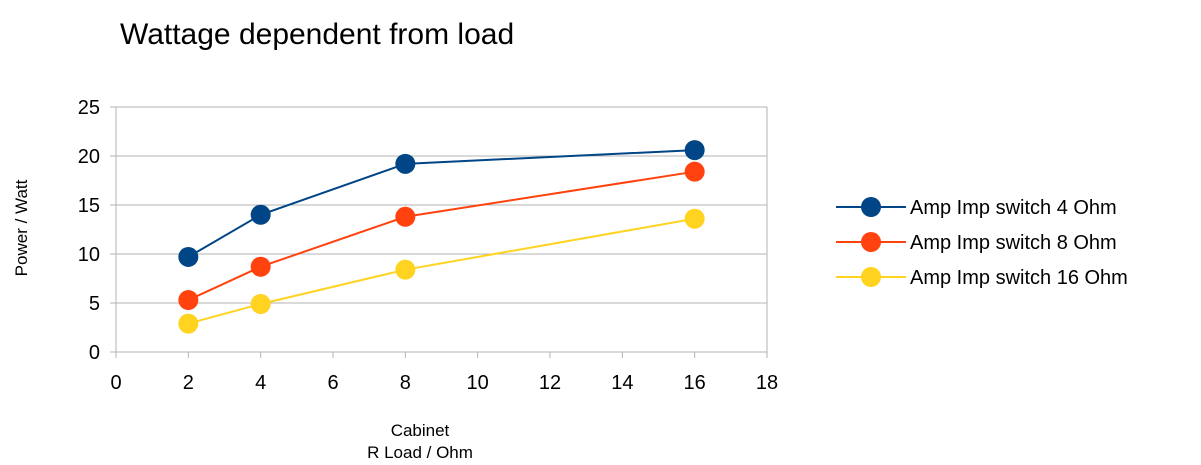  I want to click on y-axis-title: Power / Watt, so click(21, 227).